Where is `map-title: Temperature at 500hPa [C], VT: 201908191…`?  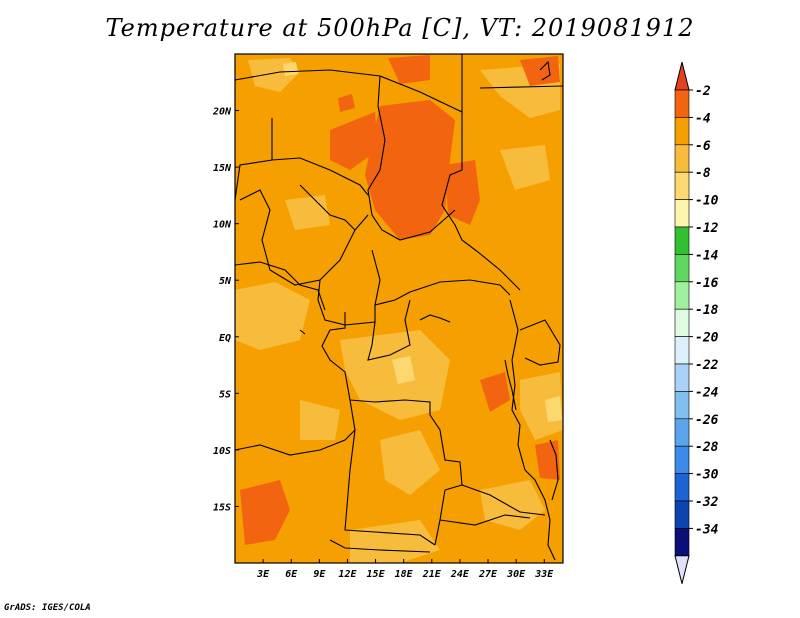
map-title: Temperature at 500hPa [C], VT: 201908191… is located at coordinates (400, 28).